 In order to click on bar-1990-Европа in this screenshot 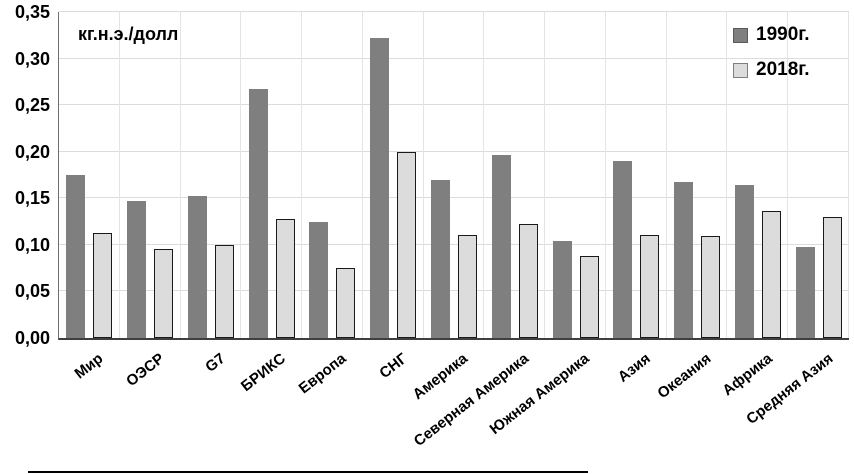, I will do `click(319, 280)`.